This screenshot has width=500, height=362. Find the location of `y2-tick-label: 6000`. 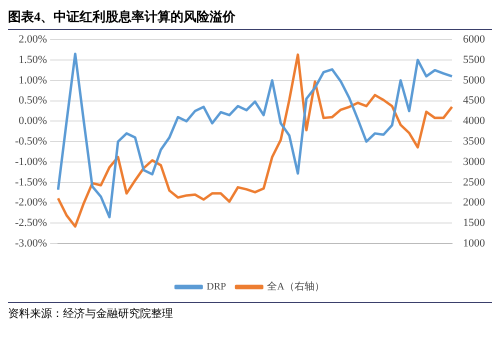

y2-tick-label: 6000 is located at coordinates (474, 39).